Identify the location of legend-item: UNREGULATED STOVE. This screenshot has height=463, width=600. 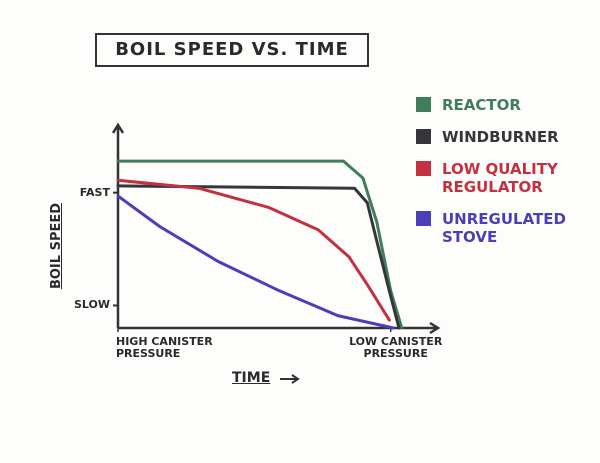
(506, 228).